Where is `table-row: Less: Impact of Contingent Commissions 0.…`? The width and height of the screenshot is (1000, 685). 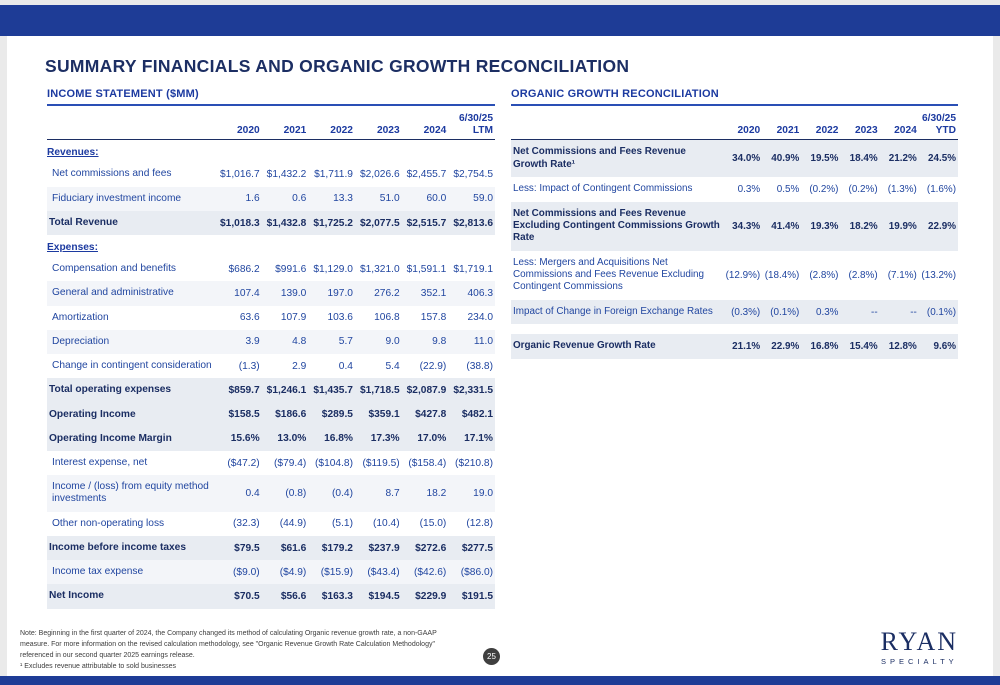
table-row: Less: Impact of Contingent Commissions 0.… is located at coordinates (734, 189).